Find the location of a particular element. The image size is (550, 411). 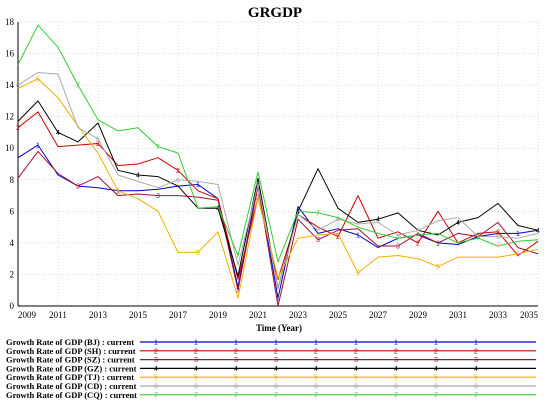

y-tick-label: 12 is located at coordinates (9, 117).